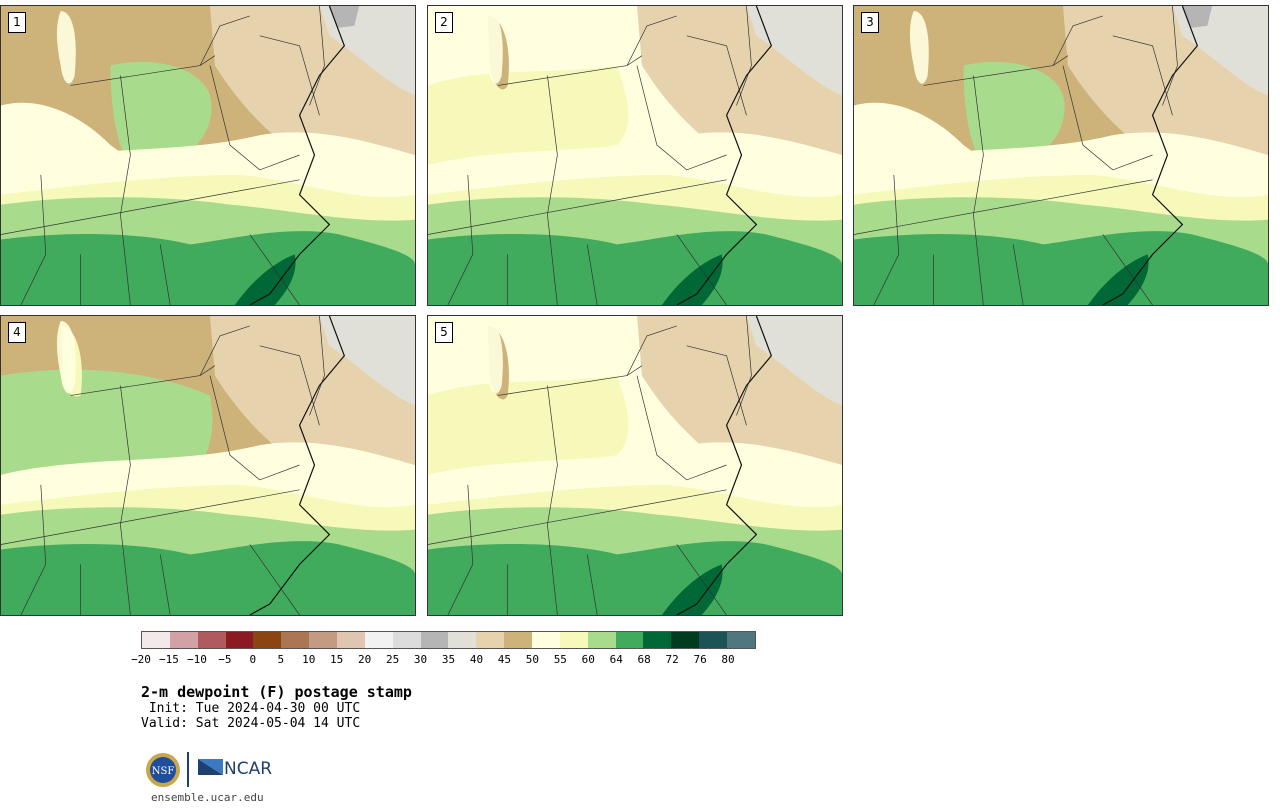 The image size is (1280, 809). What do you see at coordinates (444, 22) in the screenshot?
I see `panel-number: 2` at bounding box center [444, 22].